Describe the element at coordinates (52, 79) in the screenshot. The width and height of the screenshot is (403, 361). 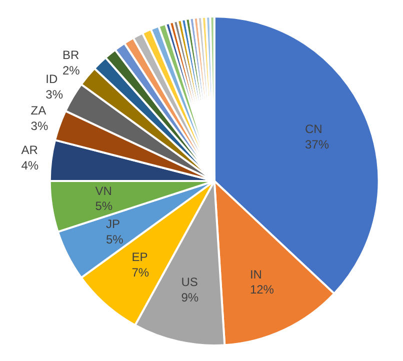
I see `slice-label: ID` at that location.